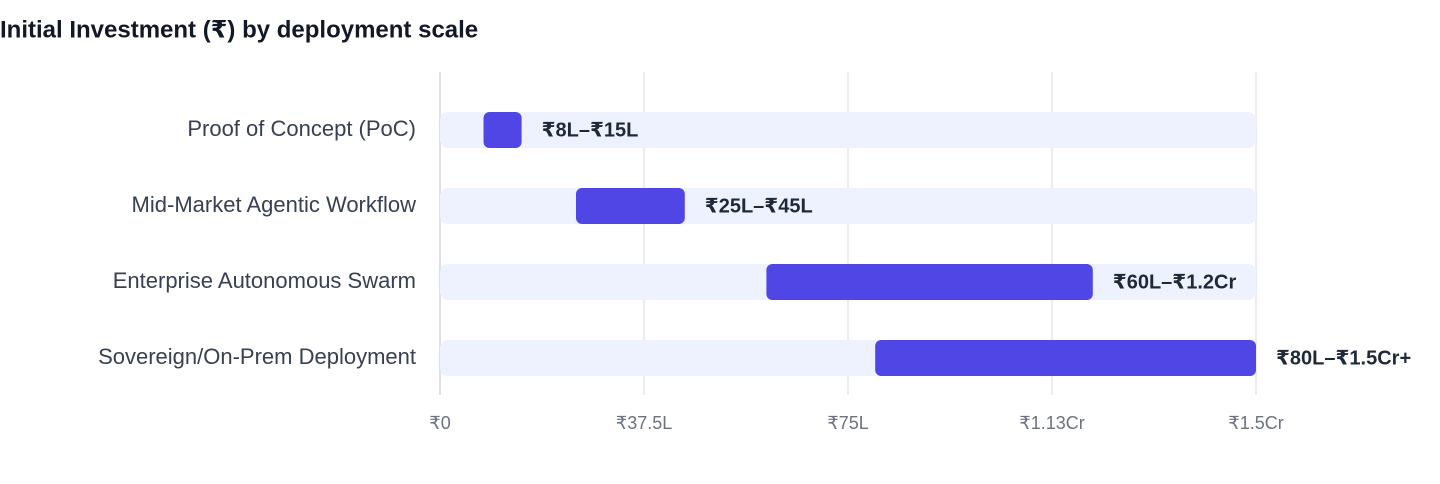 This screenshot has width=1440, height=484. Describe the element at coordinates (1051, 423) in the screenshot. I see `x-tick-label: ₹1.13Cr` at that location.